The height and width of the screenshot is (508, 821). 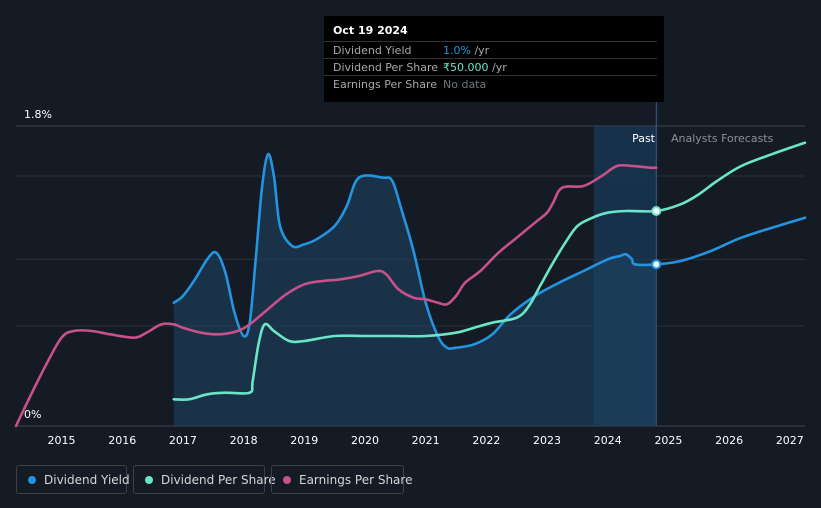 What do you see at coordinates (304, 440) in the screenshot?
I see `x-tick-label: 2019` at bounding box center [304, 440].